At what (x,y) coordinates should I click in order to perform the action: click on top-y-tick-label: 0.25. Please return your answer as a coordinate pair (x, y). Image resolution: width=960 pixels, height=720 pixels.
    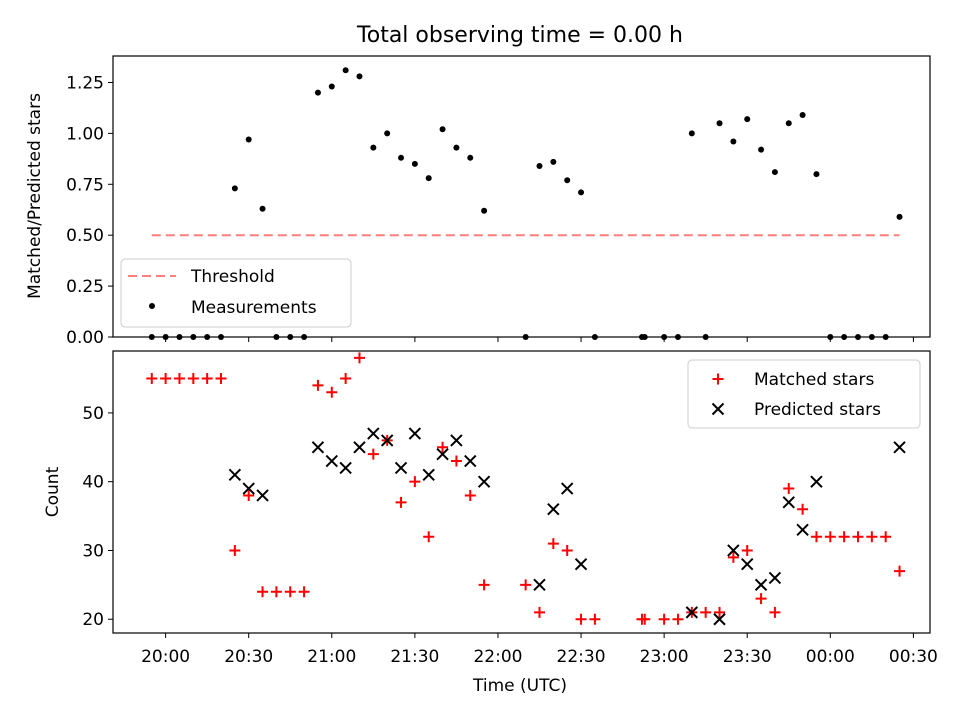
    Looking at the image, I should click on (85, 287).